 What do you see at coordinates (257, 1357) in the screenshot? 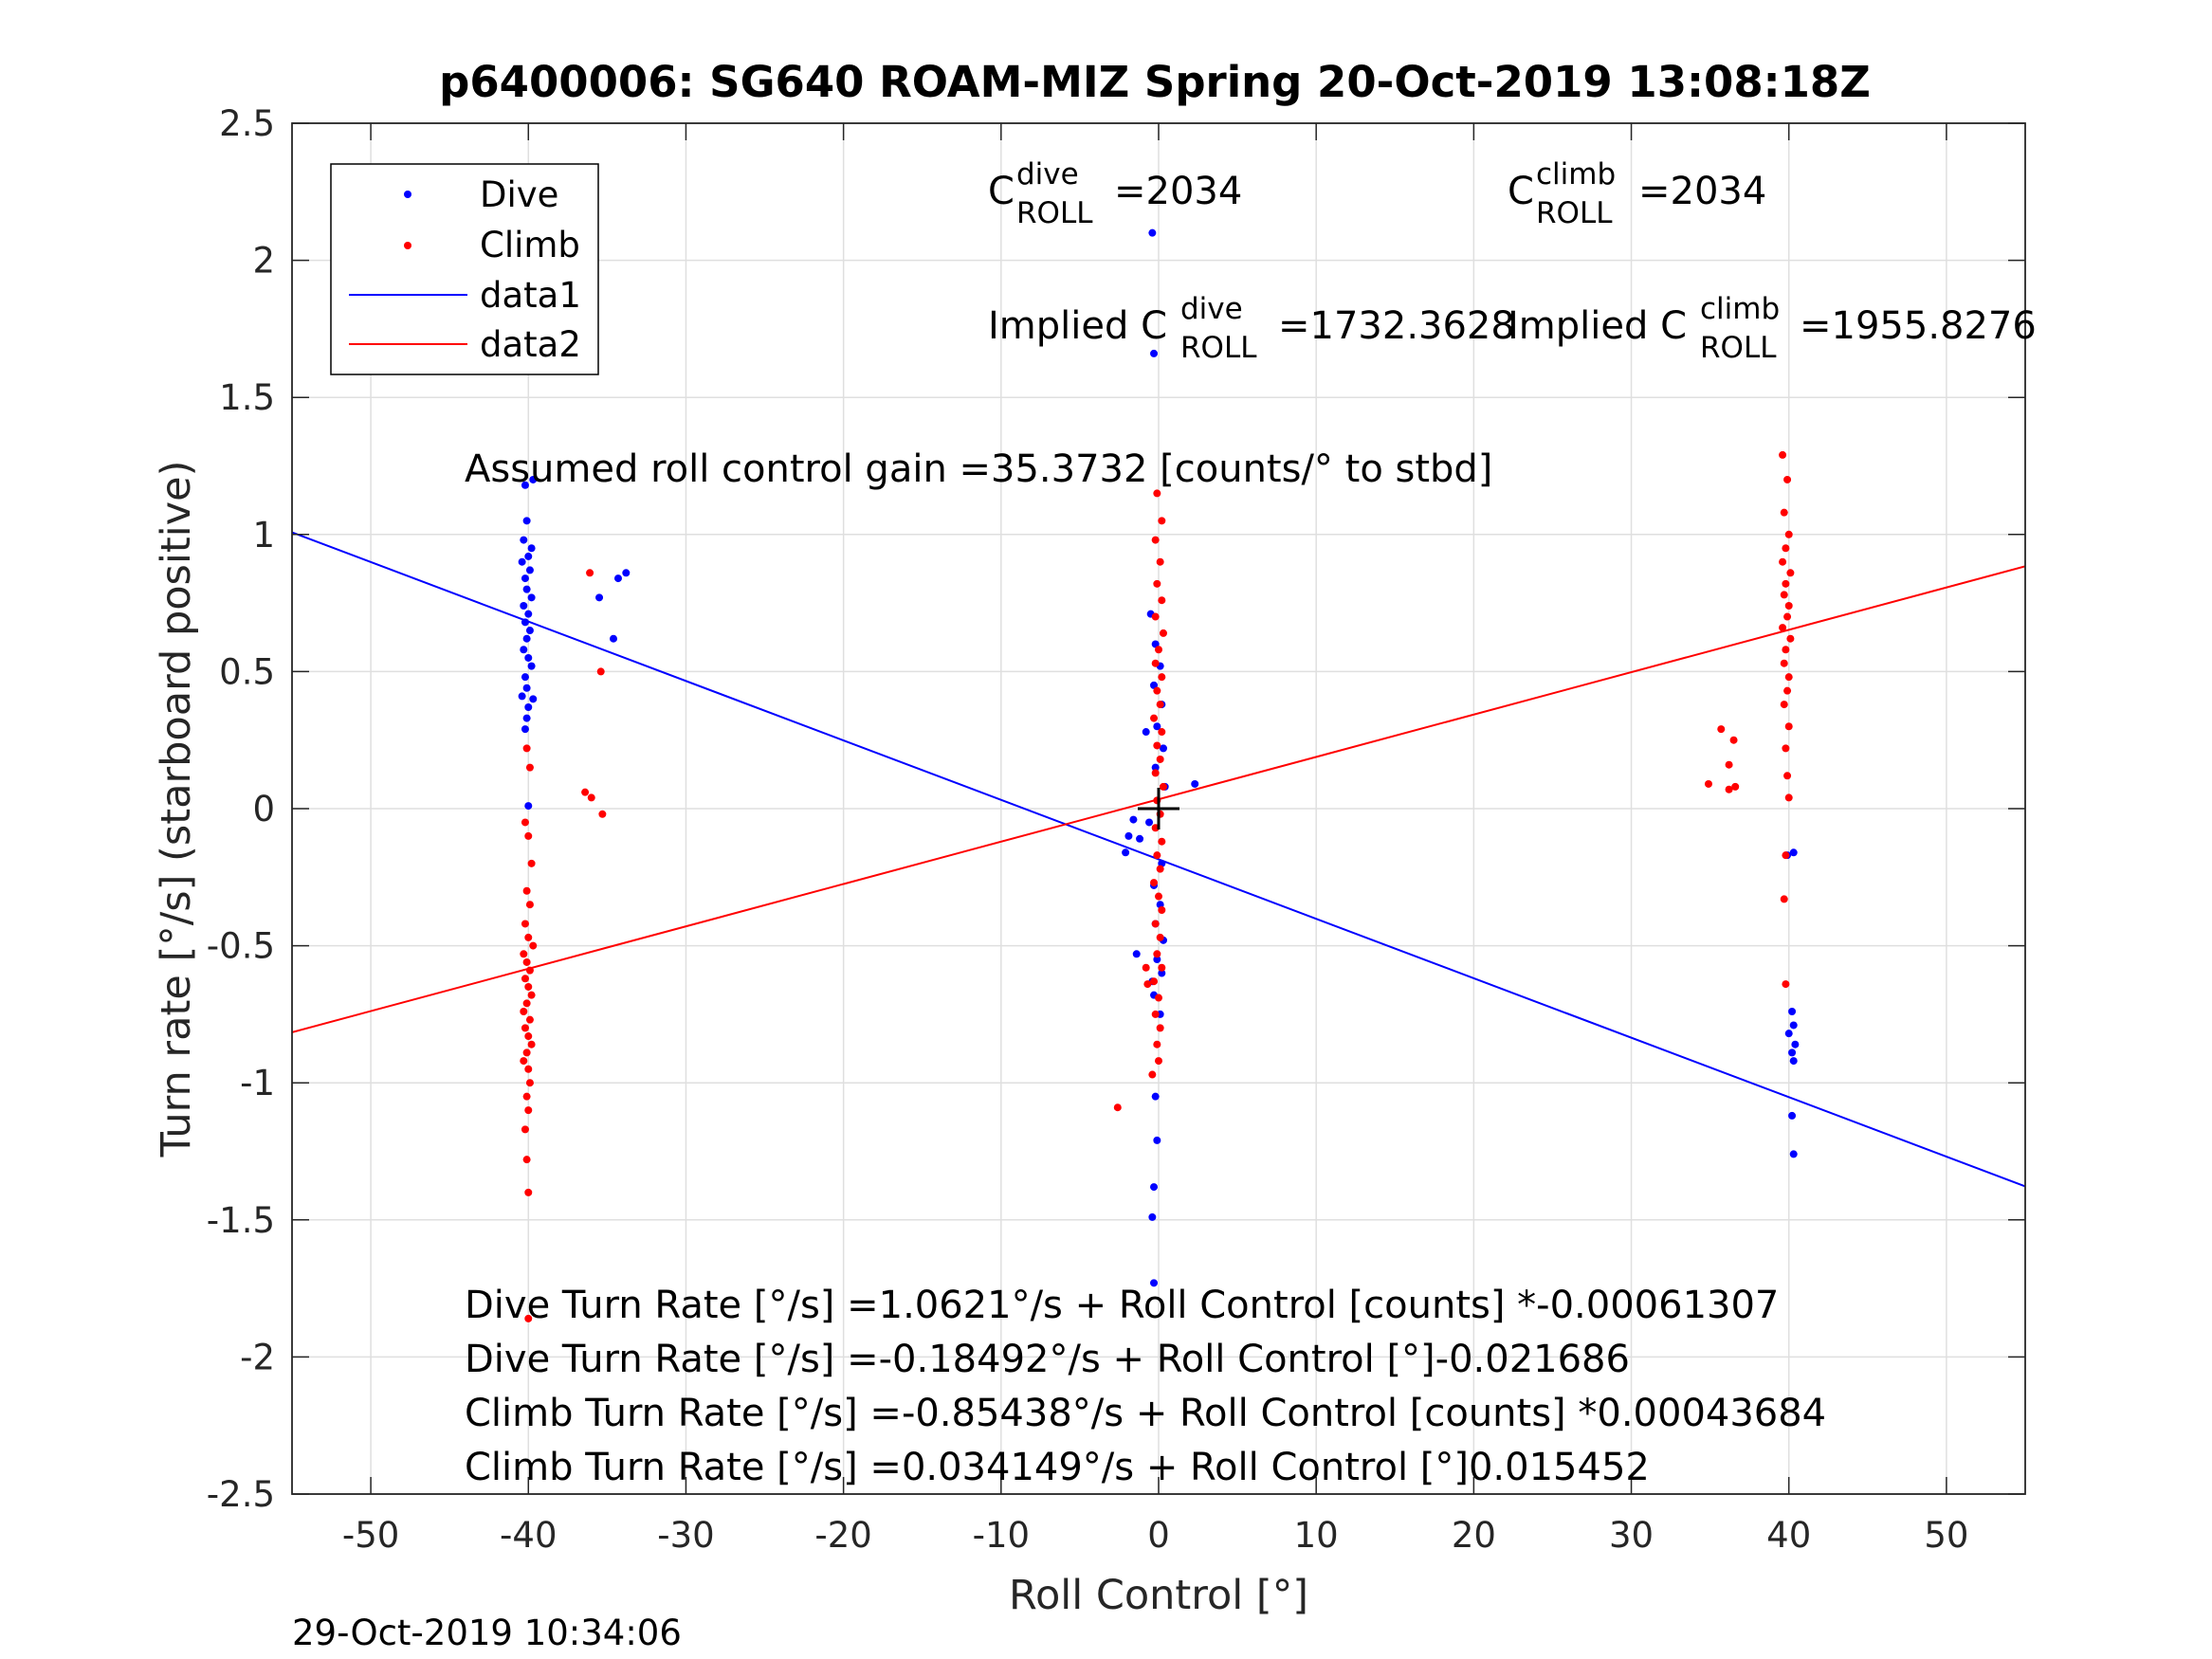
I see `y-tick-label: -2` at bounding box center [257, 1357].